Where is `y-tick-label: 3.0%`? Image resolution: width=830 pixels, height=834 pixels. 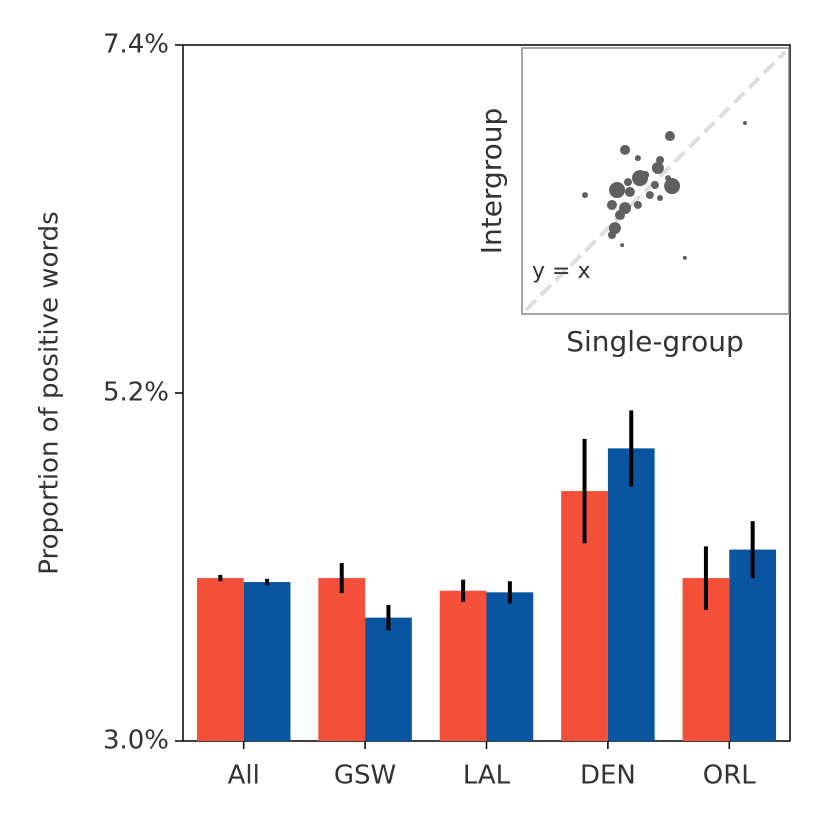 y-tick-label: 3.0% is located at coordinates (136, 741).